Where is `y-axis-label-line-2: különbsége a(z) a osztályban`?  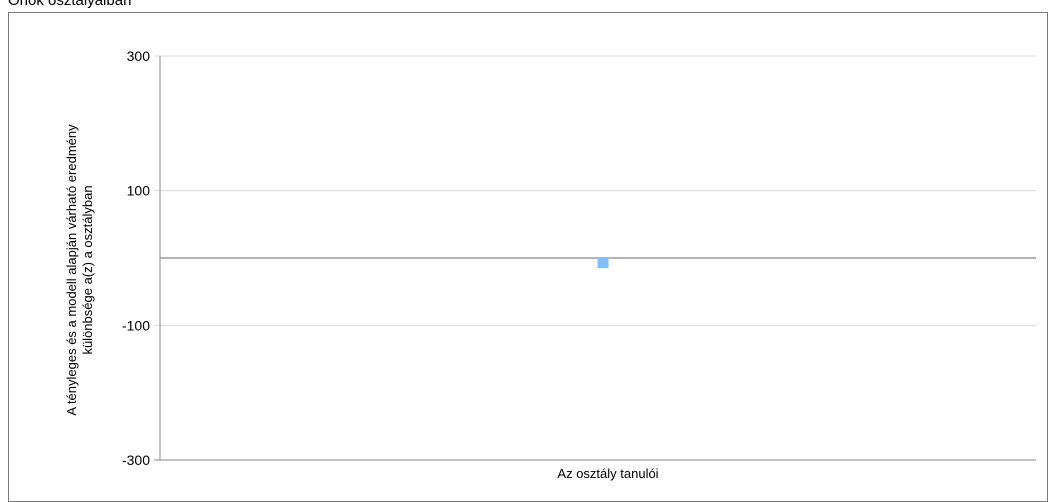
y-axis-label-line-2: különbsége a(z) a osztályban is located at coordinates (87, 269).